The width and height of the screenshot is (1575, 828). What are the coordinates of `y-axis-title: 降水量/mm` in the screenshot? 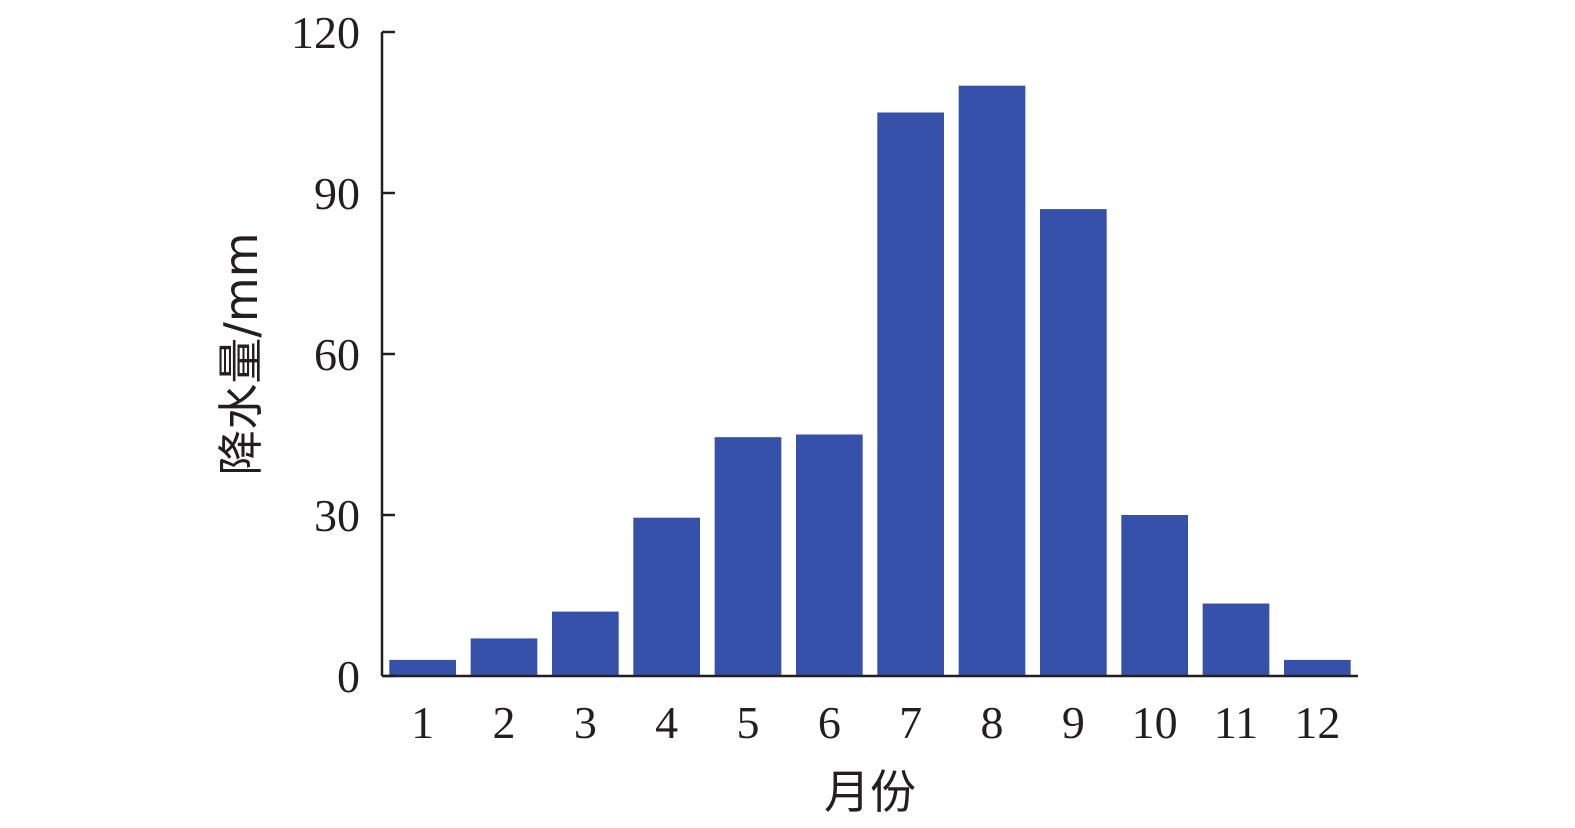 It's located at (241, 353).